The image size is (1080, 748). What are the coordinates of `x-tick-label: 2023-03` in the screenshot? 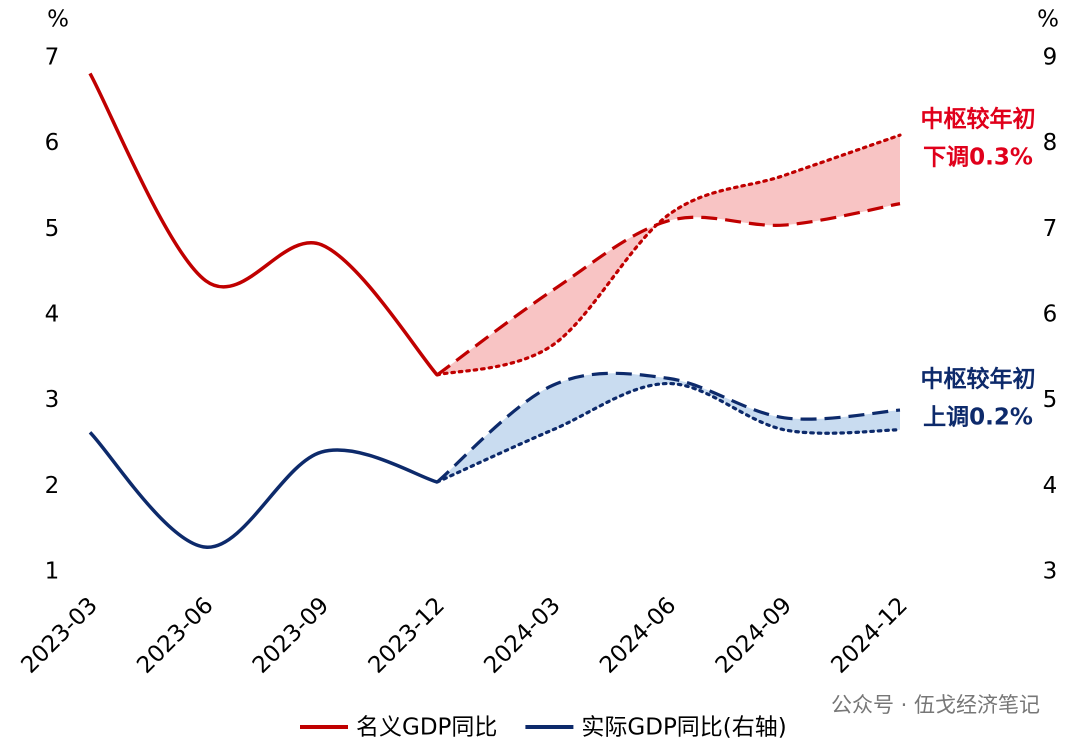 It's located at (59, 635).